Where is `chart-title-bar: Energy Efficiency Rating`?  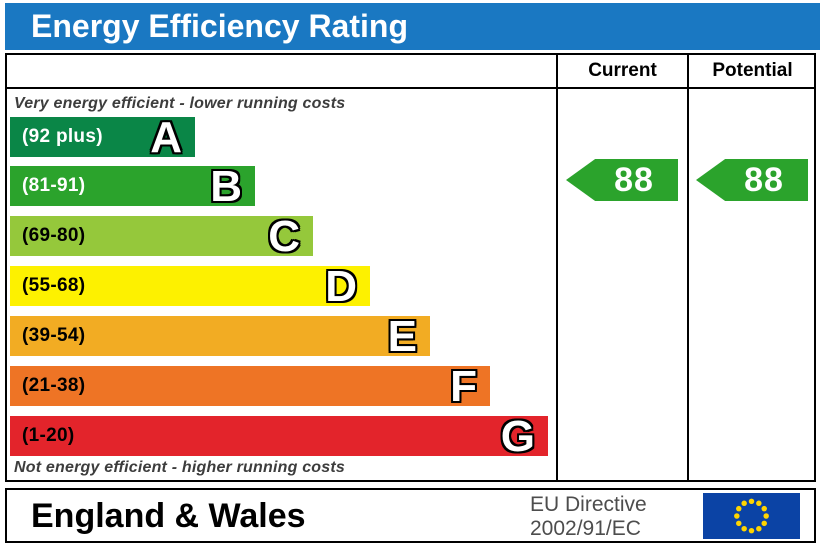
chart-title-bar: Energy Efficiency Rating is located at coordinates (412, 26).